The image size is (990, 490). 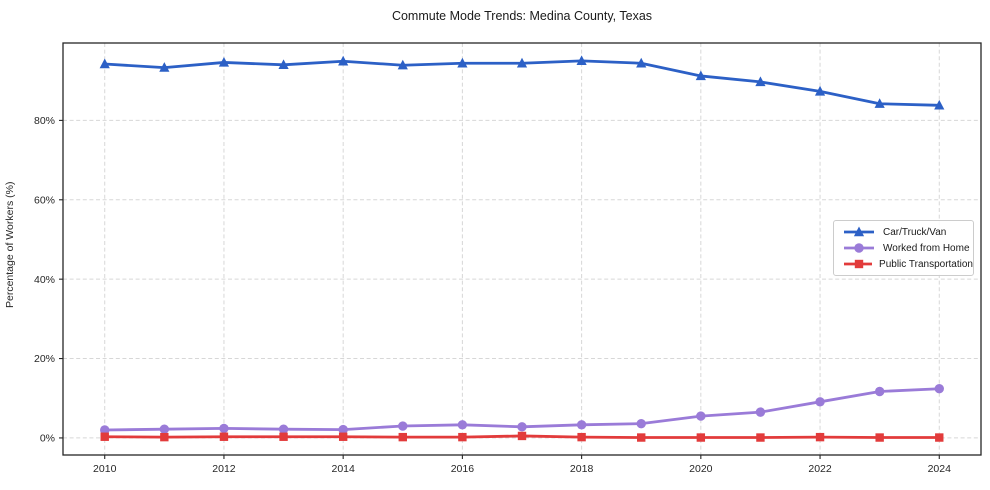 I want to click on car-truck-van-point-2022, so click(x=820, y=90).